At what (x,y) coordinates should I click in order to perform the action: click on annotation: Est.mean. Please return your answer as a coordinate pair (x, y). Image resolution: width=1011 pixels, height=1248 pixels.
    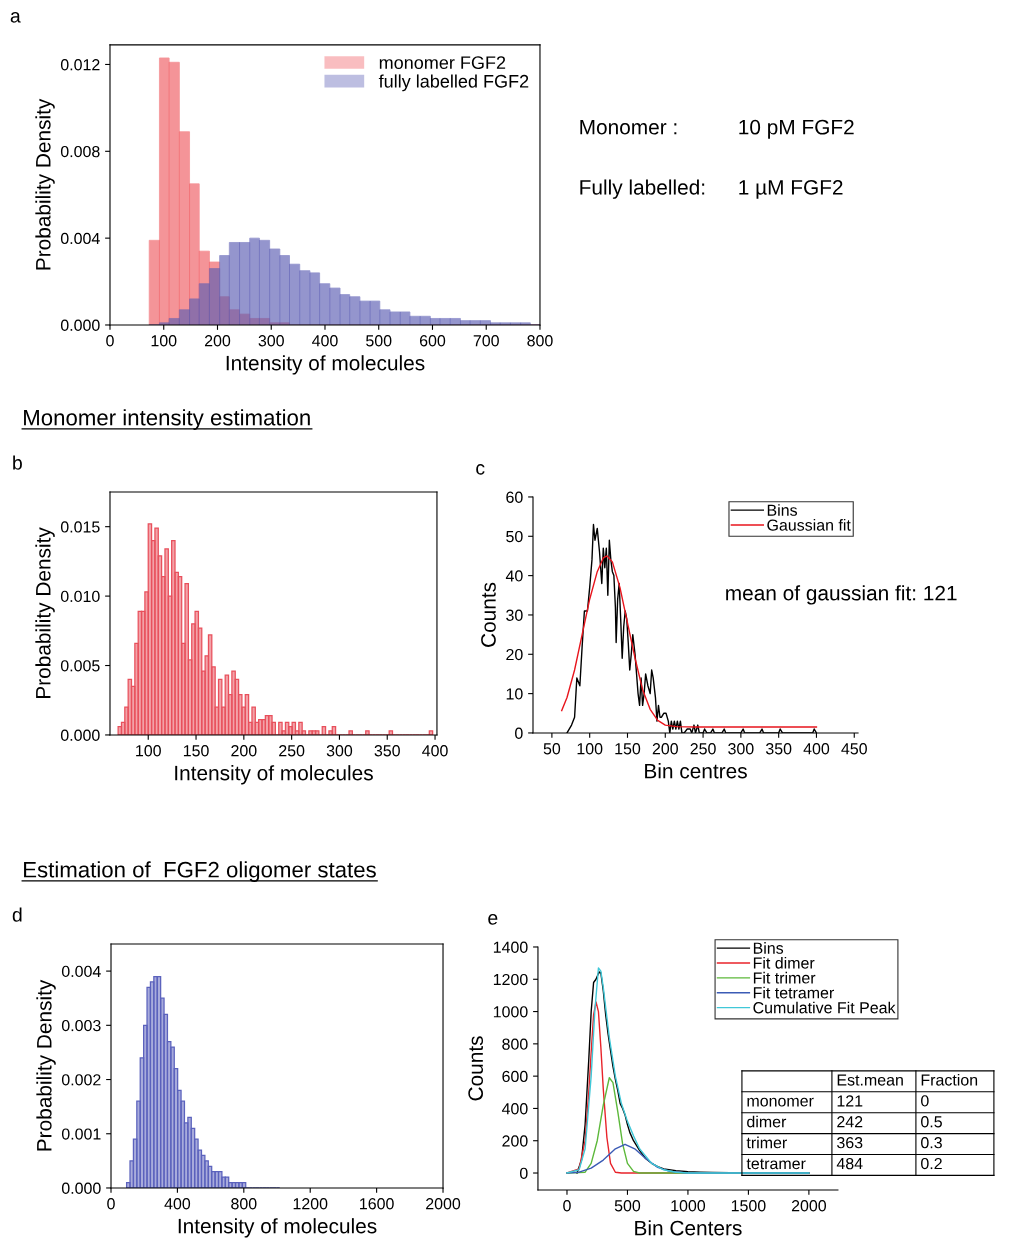
    Looking at the image, I should click on (870, 1080).